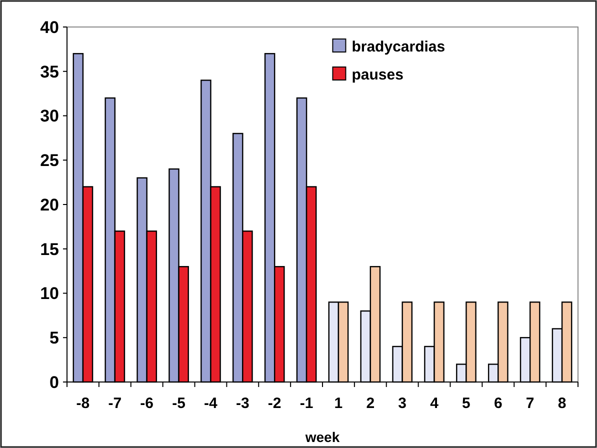 This screenshot has width=597, height=448. I want to click on x-tick-label: -7, so click(115, 403).